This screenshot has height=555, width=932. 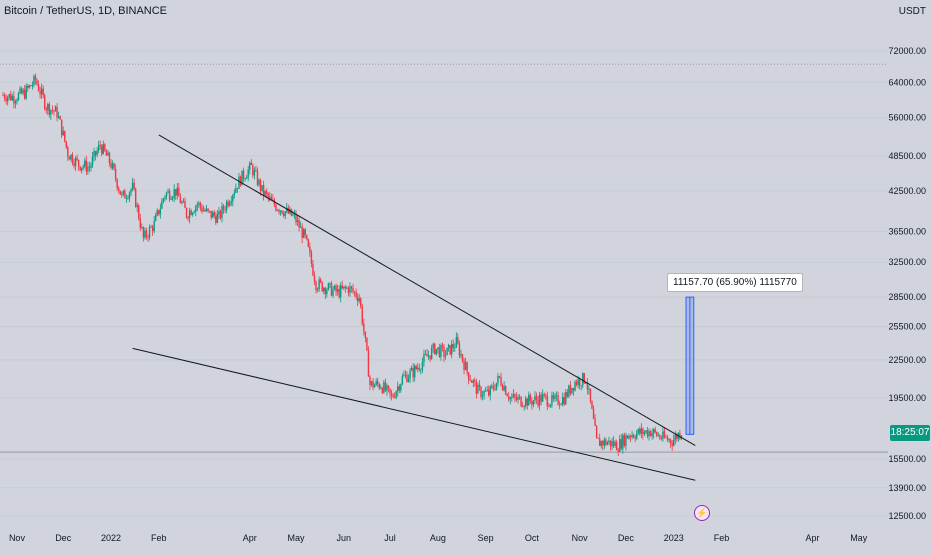 What do you see at coordinates (702, 513) in the screenshot?
I see `lightning-bolt-icon: ⚡` at bounding box center [702, 513].